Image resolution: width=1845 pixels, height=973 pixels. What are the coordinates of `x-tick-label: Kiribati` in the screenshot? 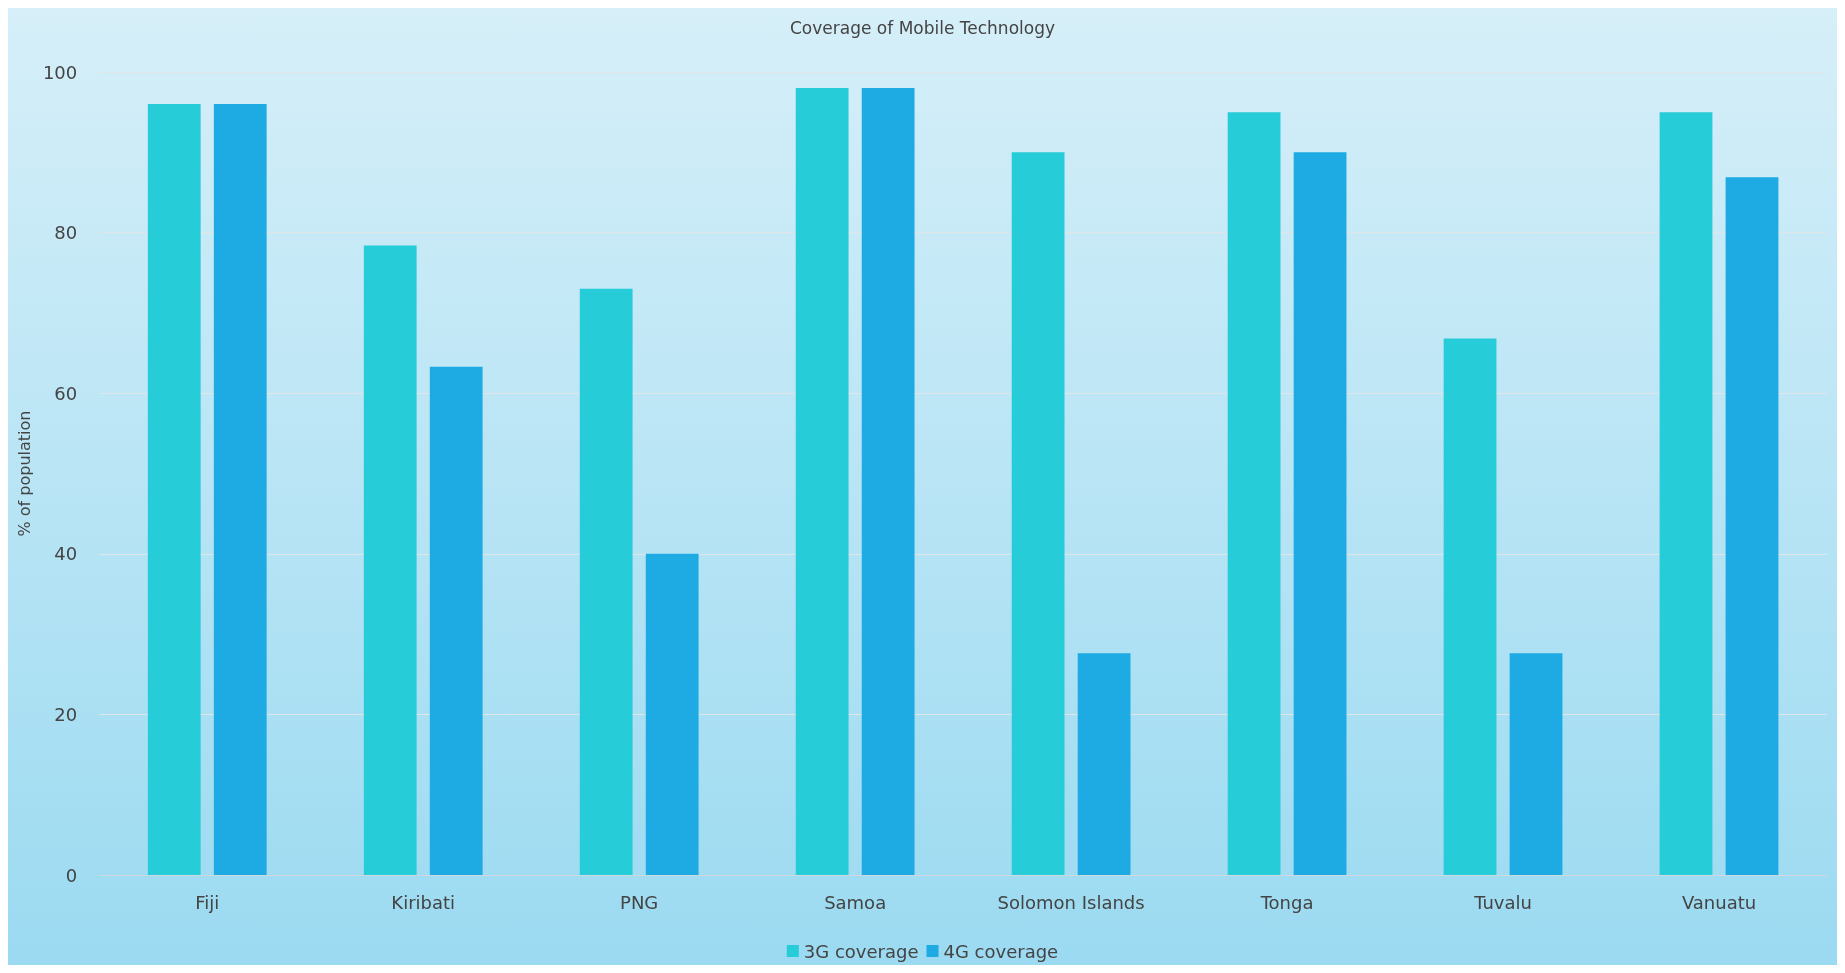 It's located at (423, 902).